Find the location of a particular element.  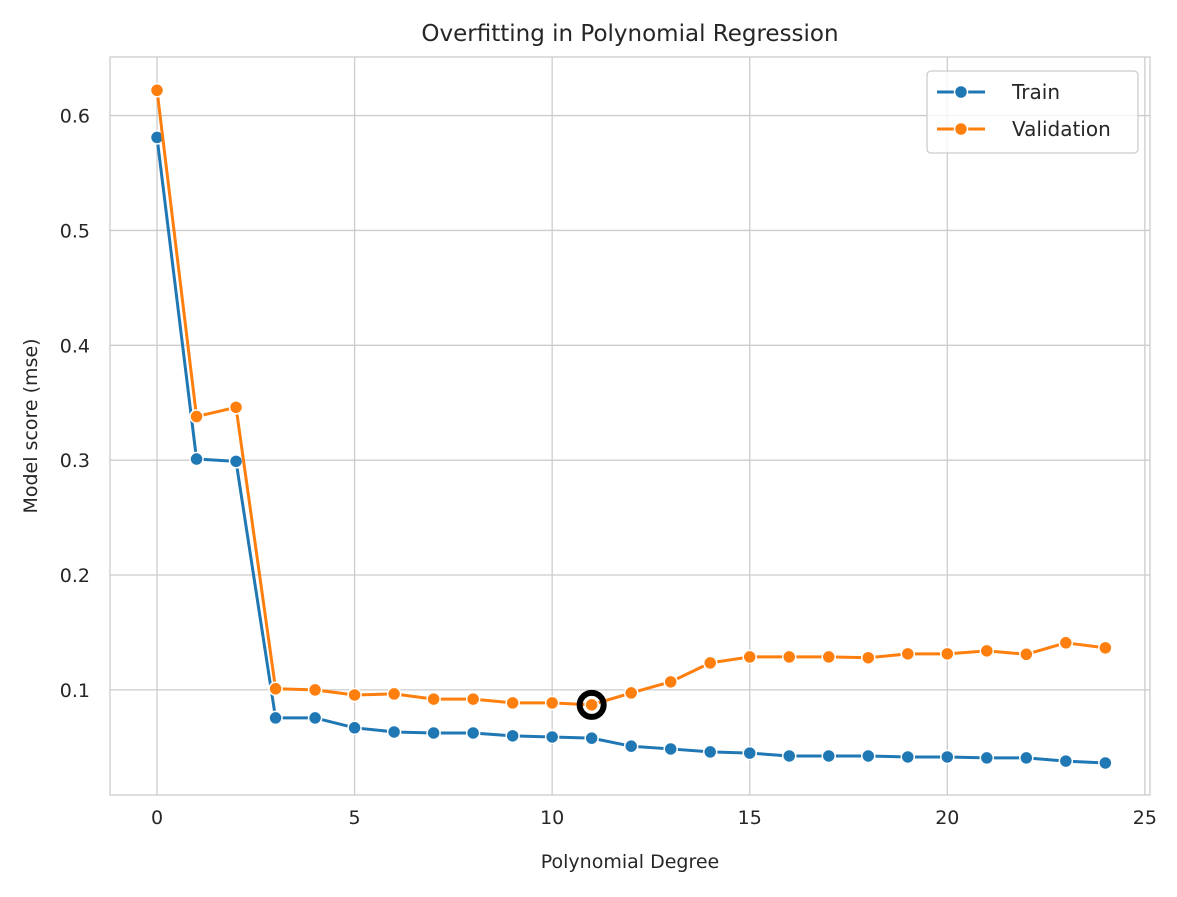

legend-marker-validation is located at coordinates (961, 129).